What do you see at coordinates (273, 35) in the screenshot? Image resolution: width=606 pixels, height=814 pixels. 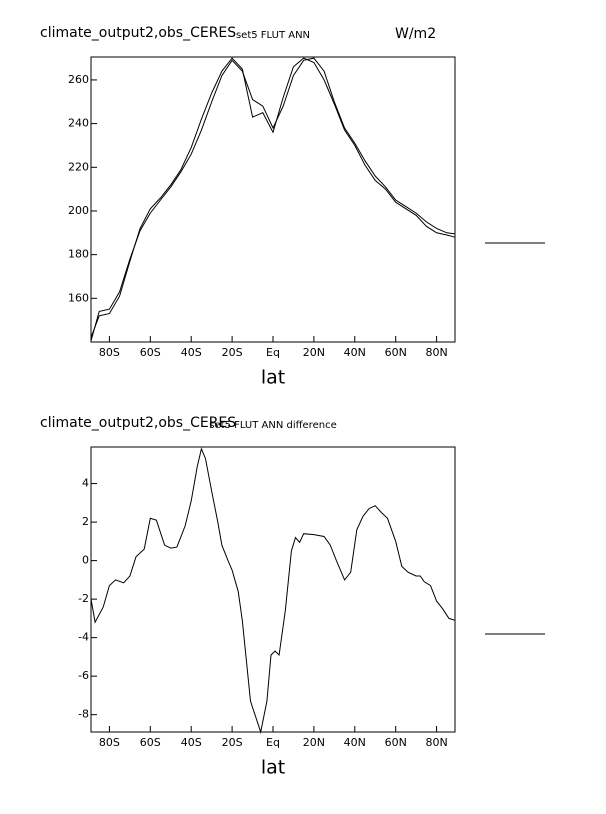 I see `chart-subtitle: set5 FLUT ANN` at bounding box center [273, 35].